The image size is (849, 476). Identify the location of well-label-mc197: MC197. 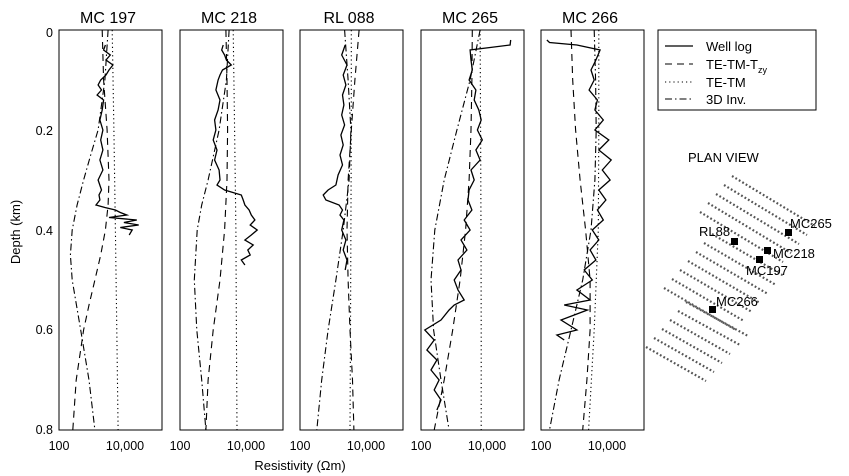
(767, 270).